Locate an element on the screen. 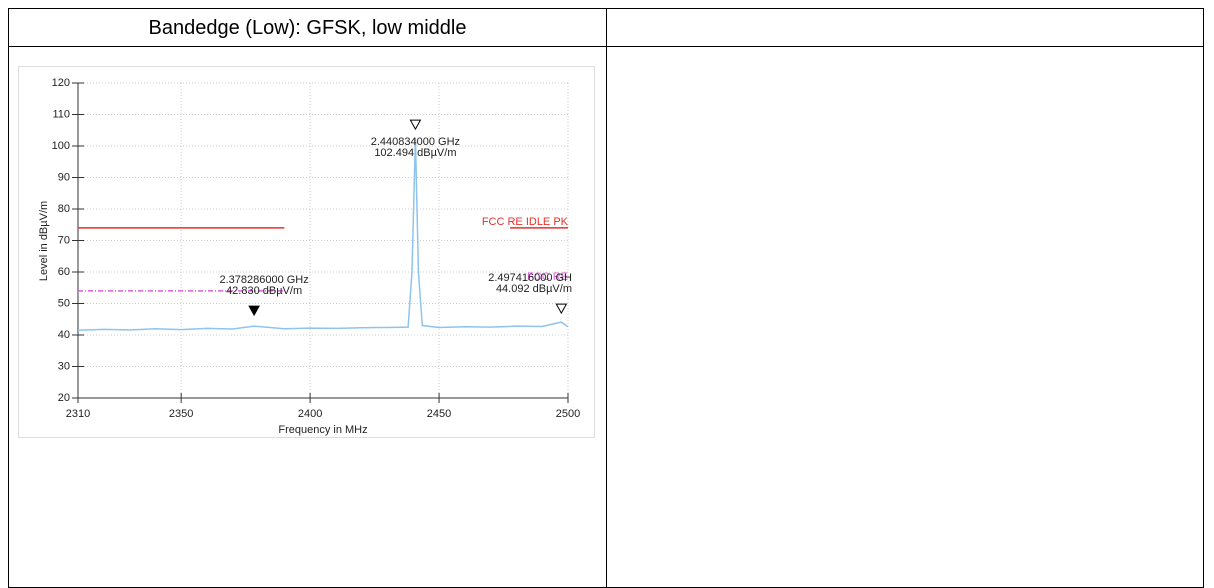 The image size is (1214, 588). y-tick-label: 50 is located at coordinates (64, 303).